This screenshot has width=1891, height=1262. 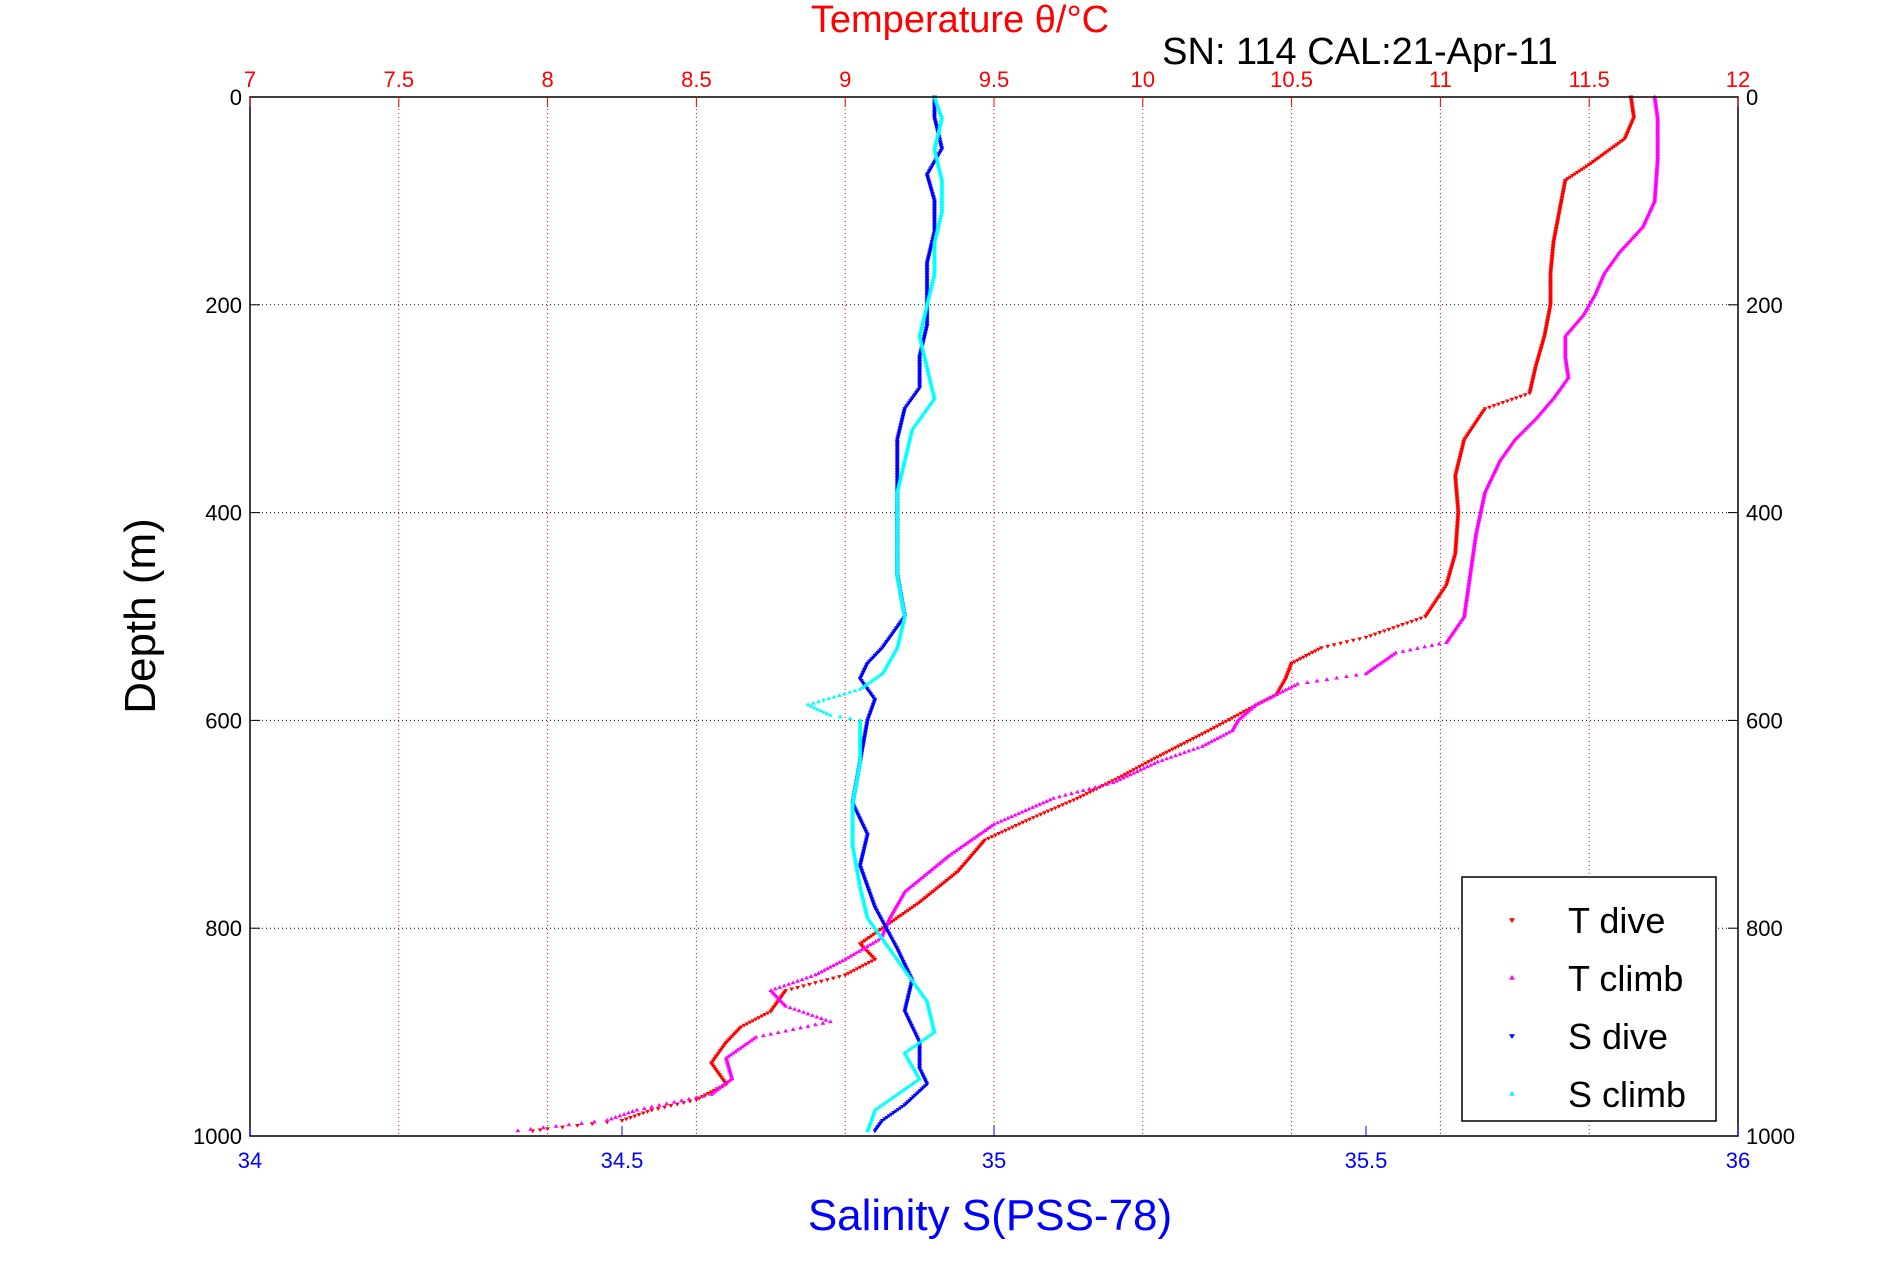 What do you see at coordinates (1291, 79) in the screenshot?
I see `top-tick-label: 10.5` at bounding box center [1291, 79].